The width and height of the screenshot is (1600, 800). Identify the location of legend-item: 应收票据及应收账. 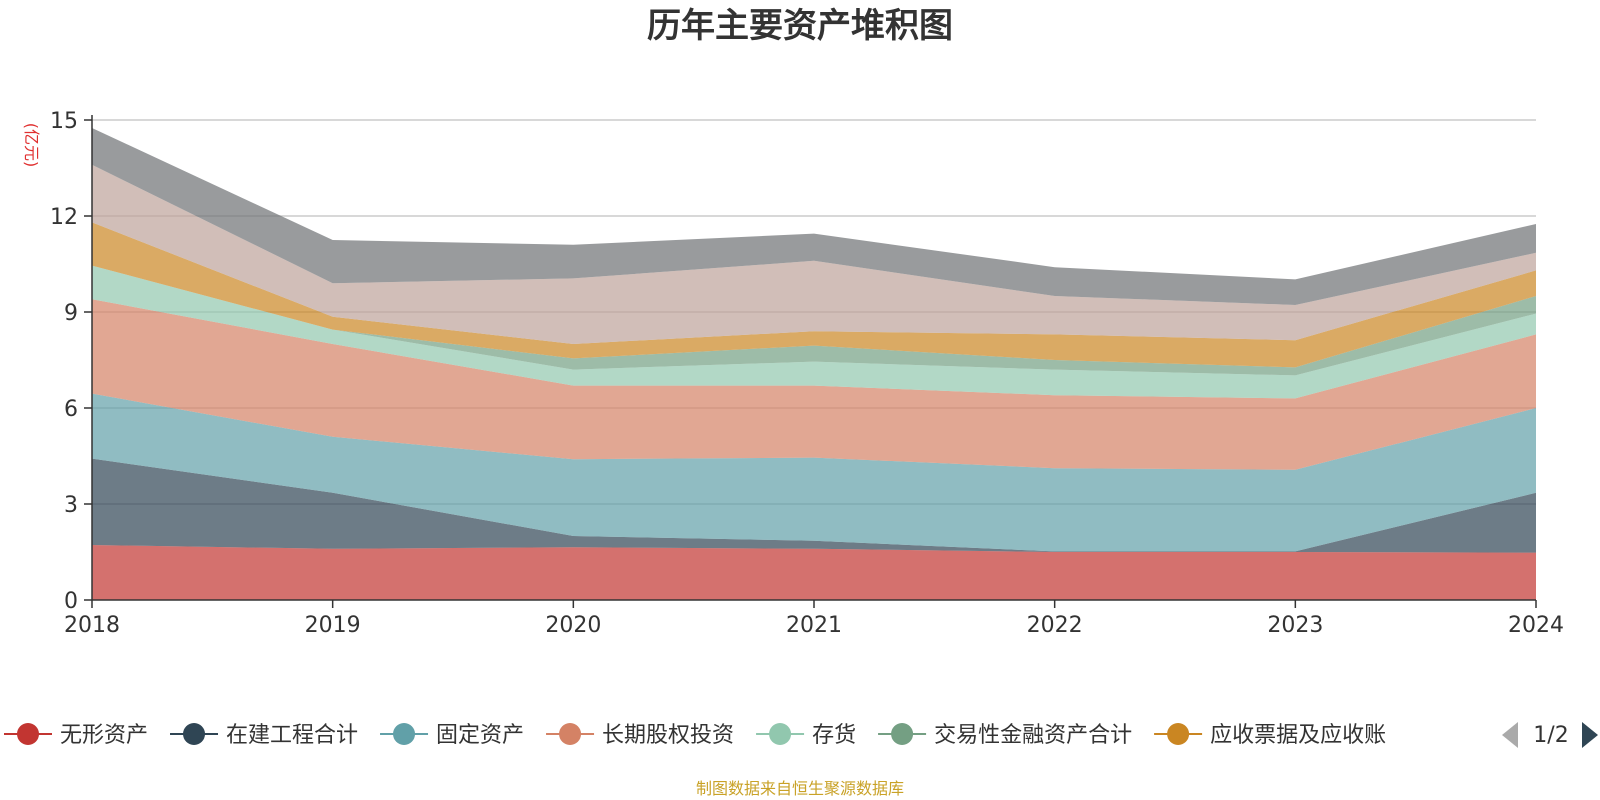
(1270, 735).